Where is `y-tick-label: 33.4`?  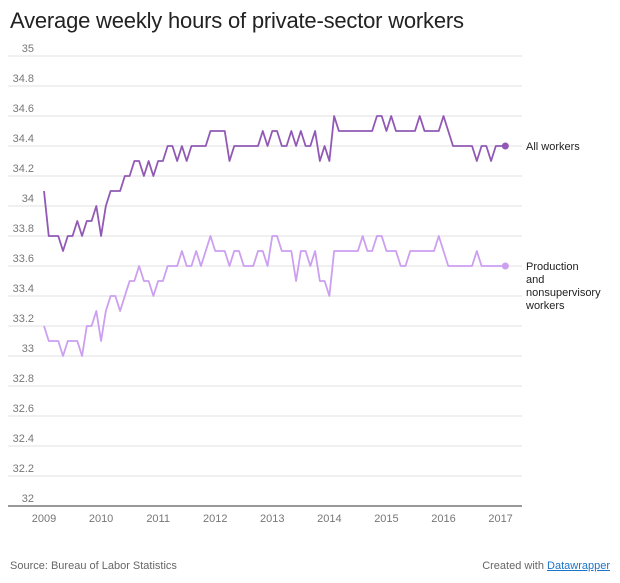
y-tick-label: 33.4 is located at coordinates (23, 289).